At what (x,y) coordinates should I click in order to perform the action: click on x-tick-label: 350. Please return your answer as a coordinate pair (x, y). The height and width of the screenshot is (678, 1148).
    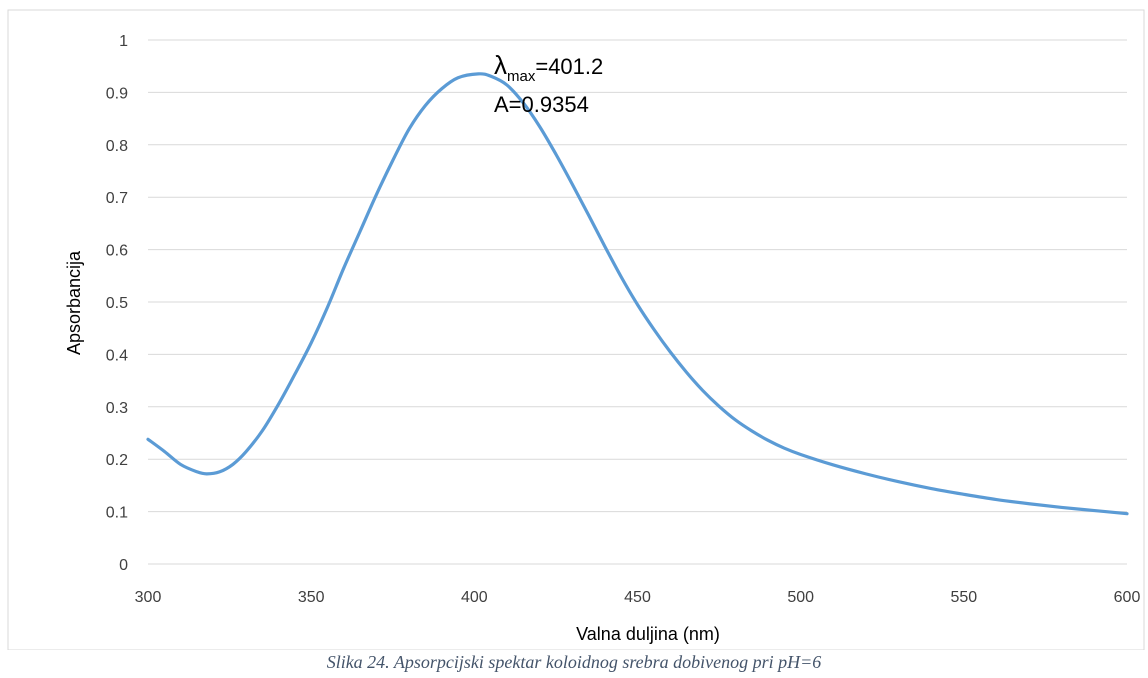
    Looking at the image, I should click on (311, 597).